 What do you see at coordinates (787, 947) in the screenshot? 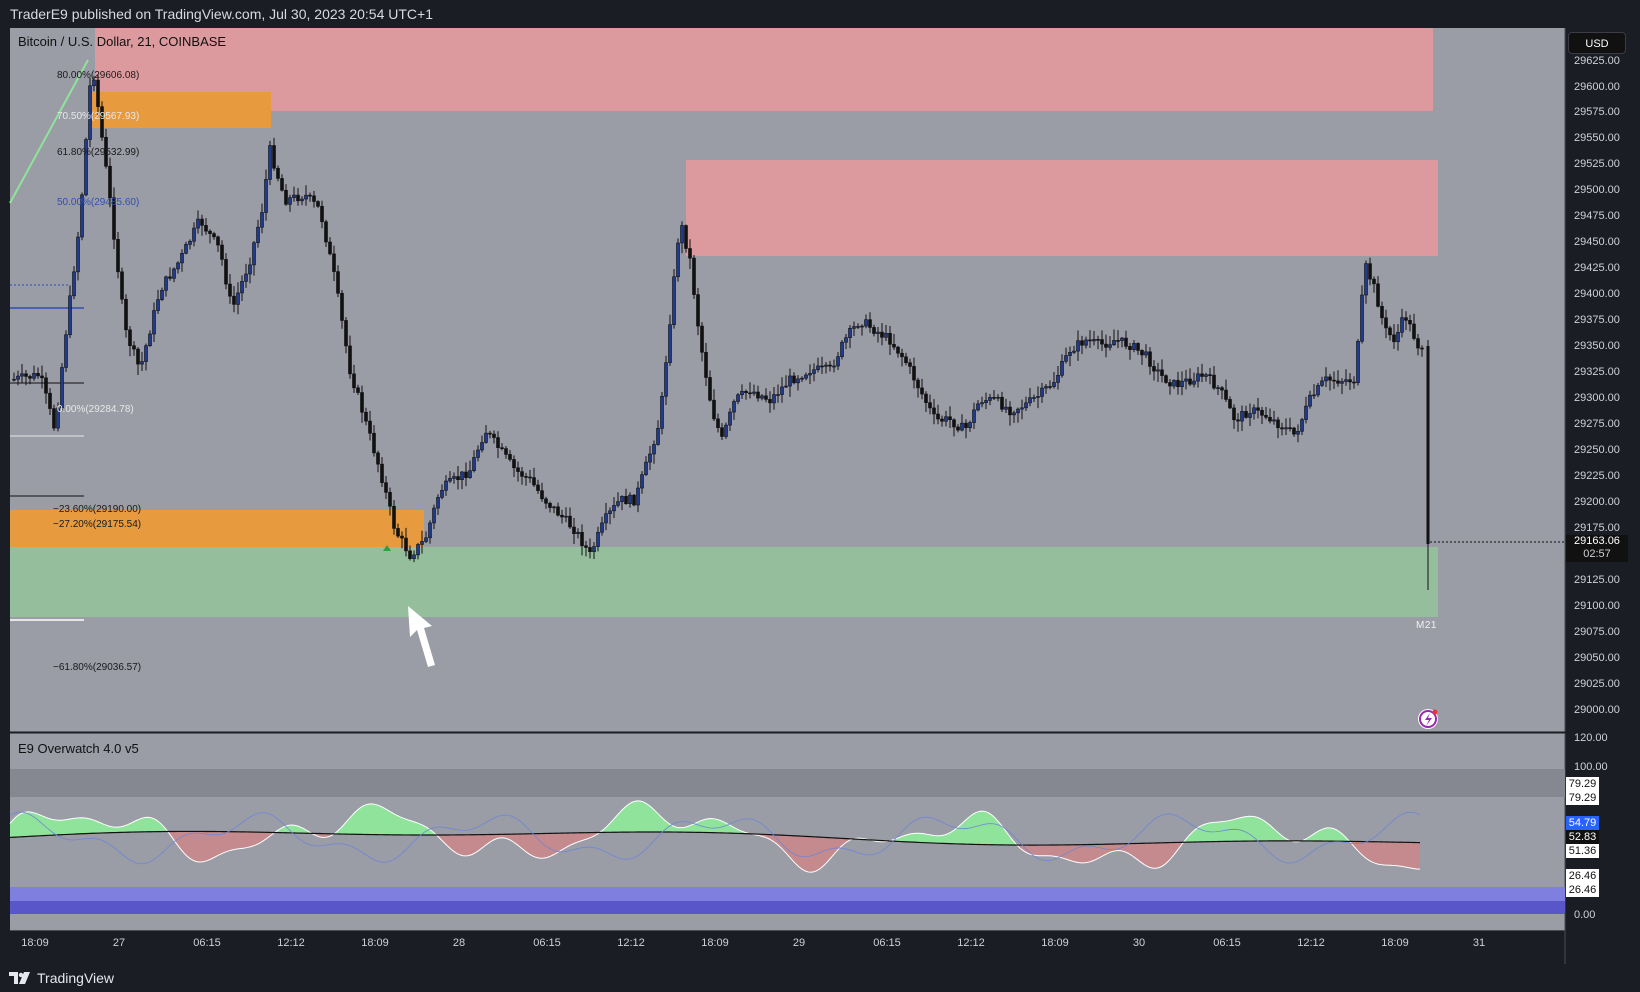
I see `time-axis` at bounding box center [787, 947].